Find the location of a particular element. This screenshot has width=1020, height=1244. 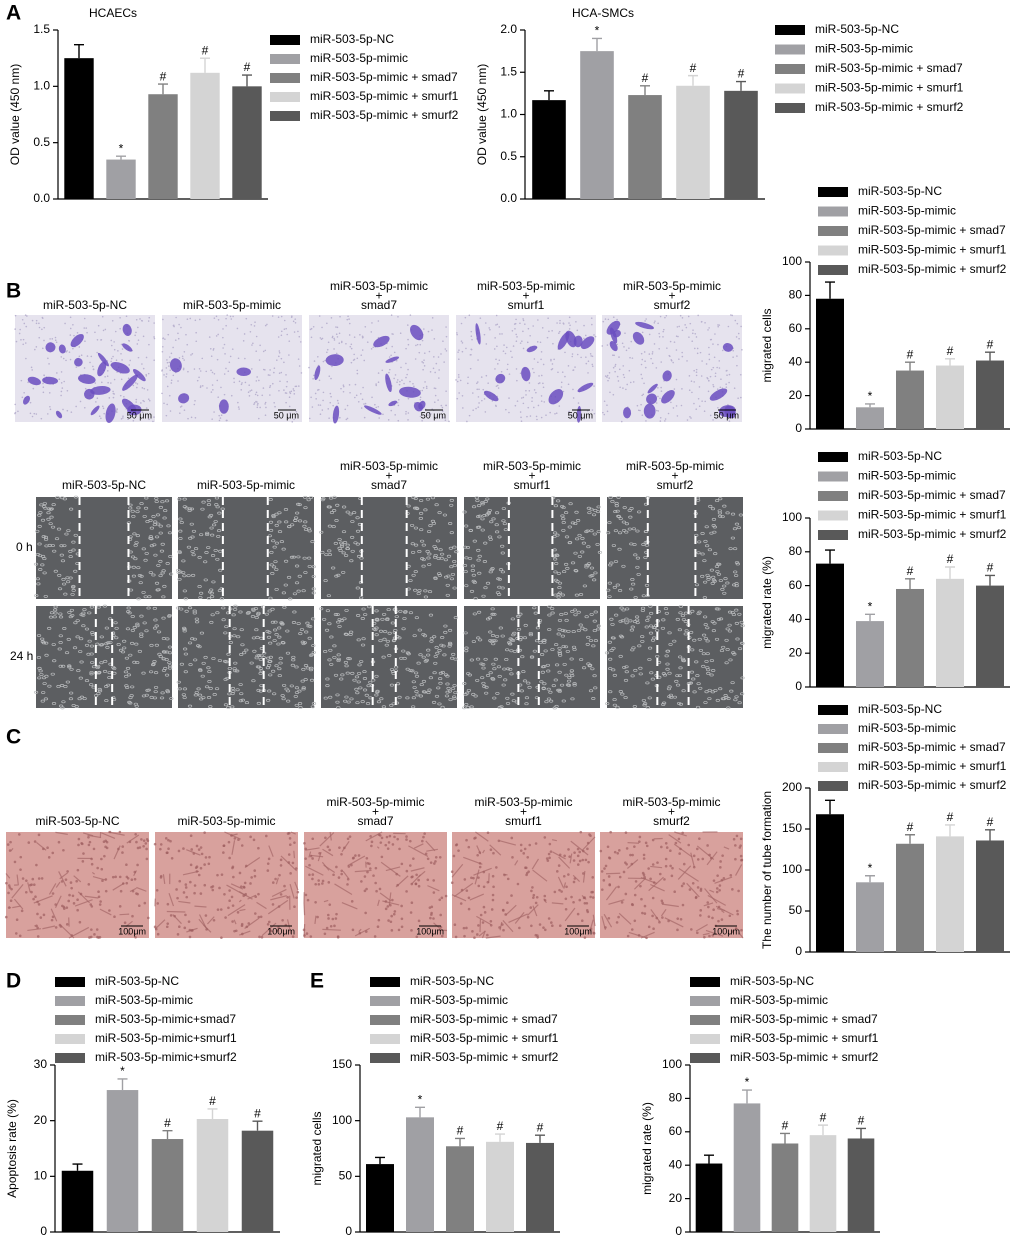

y-axis-label: migrated cells is located at coordinates (317, 1148).